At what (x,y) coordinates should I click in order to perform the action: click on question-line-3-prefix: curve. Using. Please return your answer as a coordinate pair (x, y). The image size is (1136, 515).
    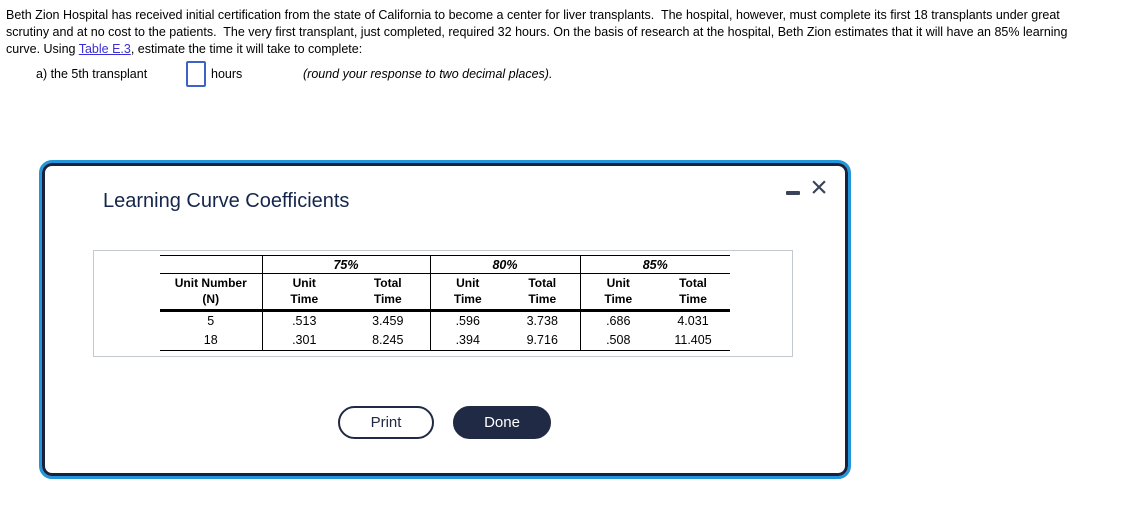
    Looking at the image, I should click on (42, 49).